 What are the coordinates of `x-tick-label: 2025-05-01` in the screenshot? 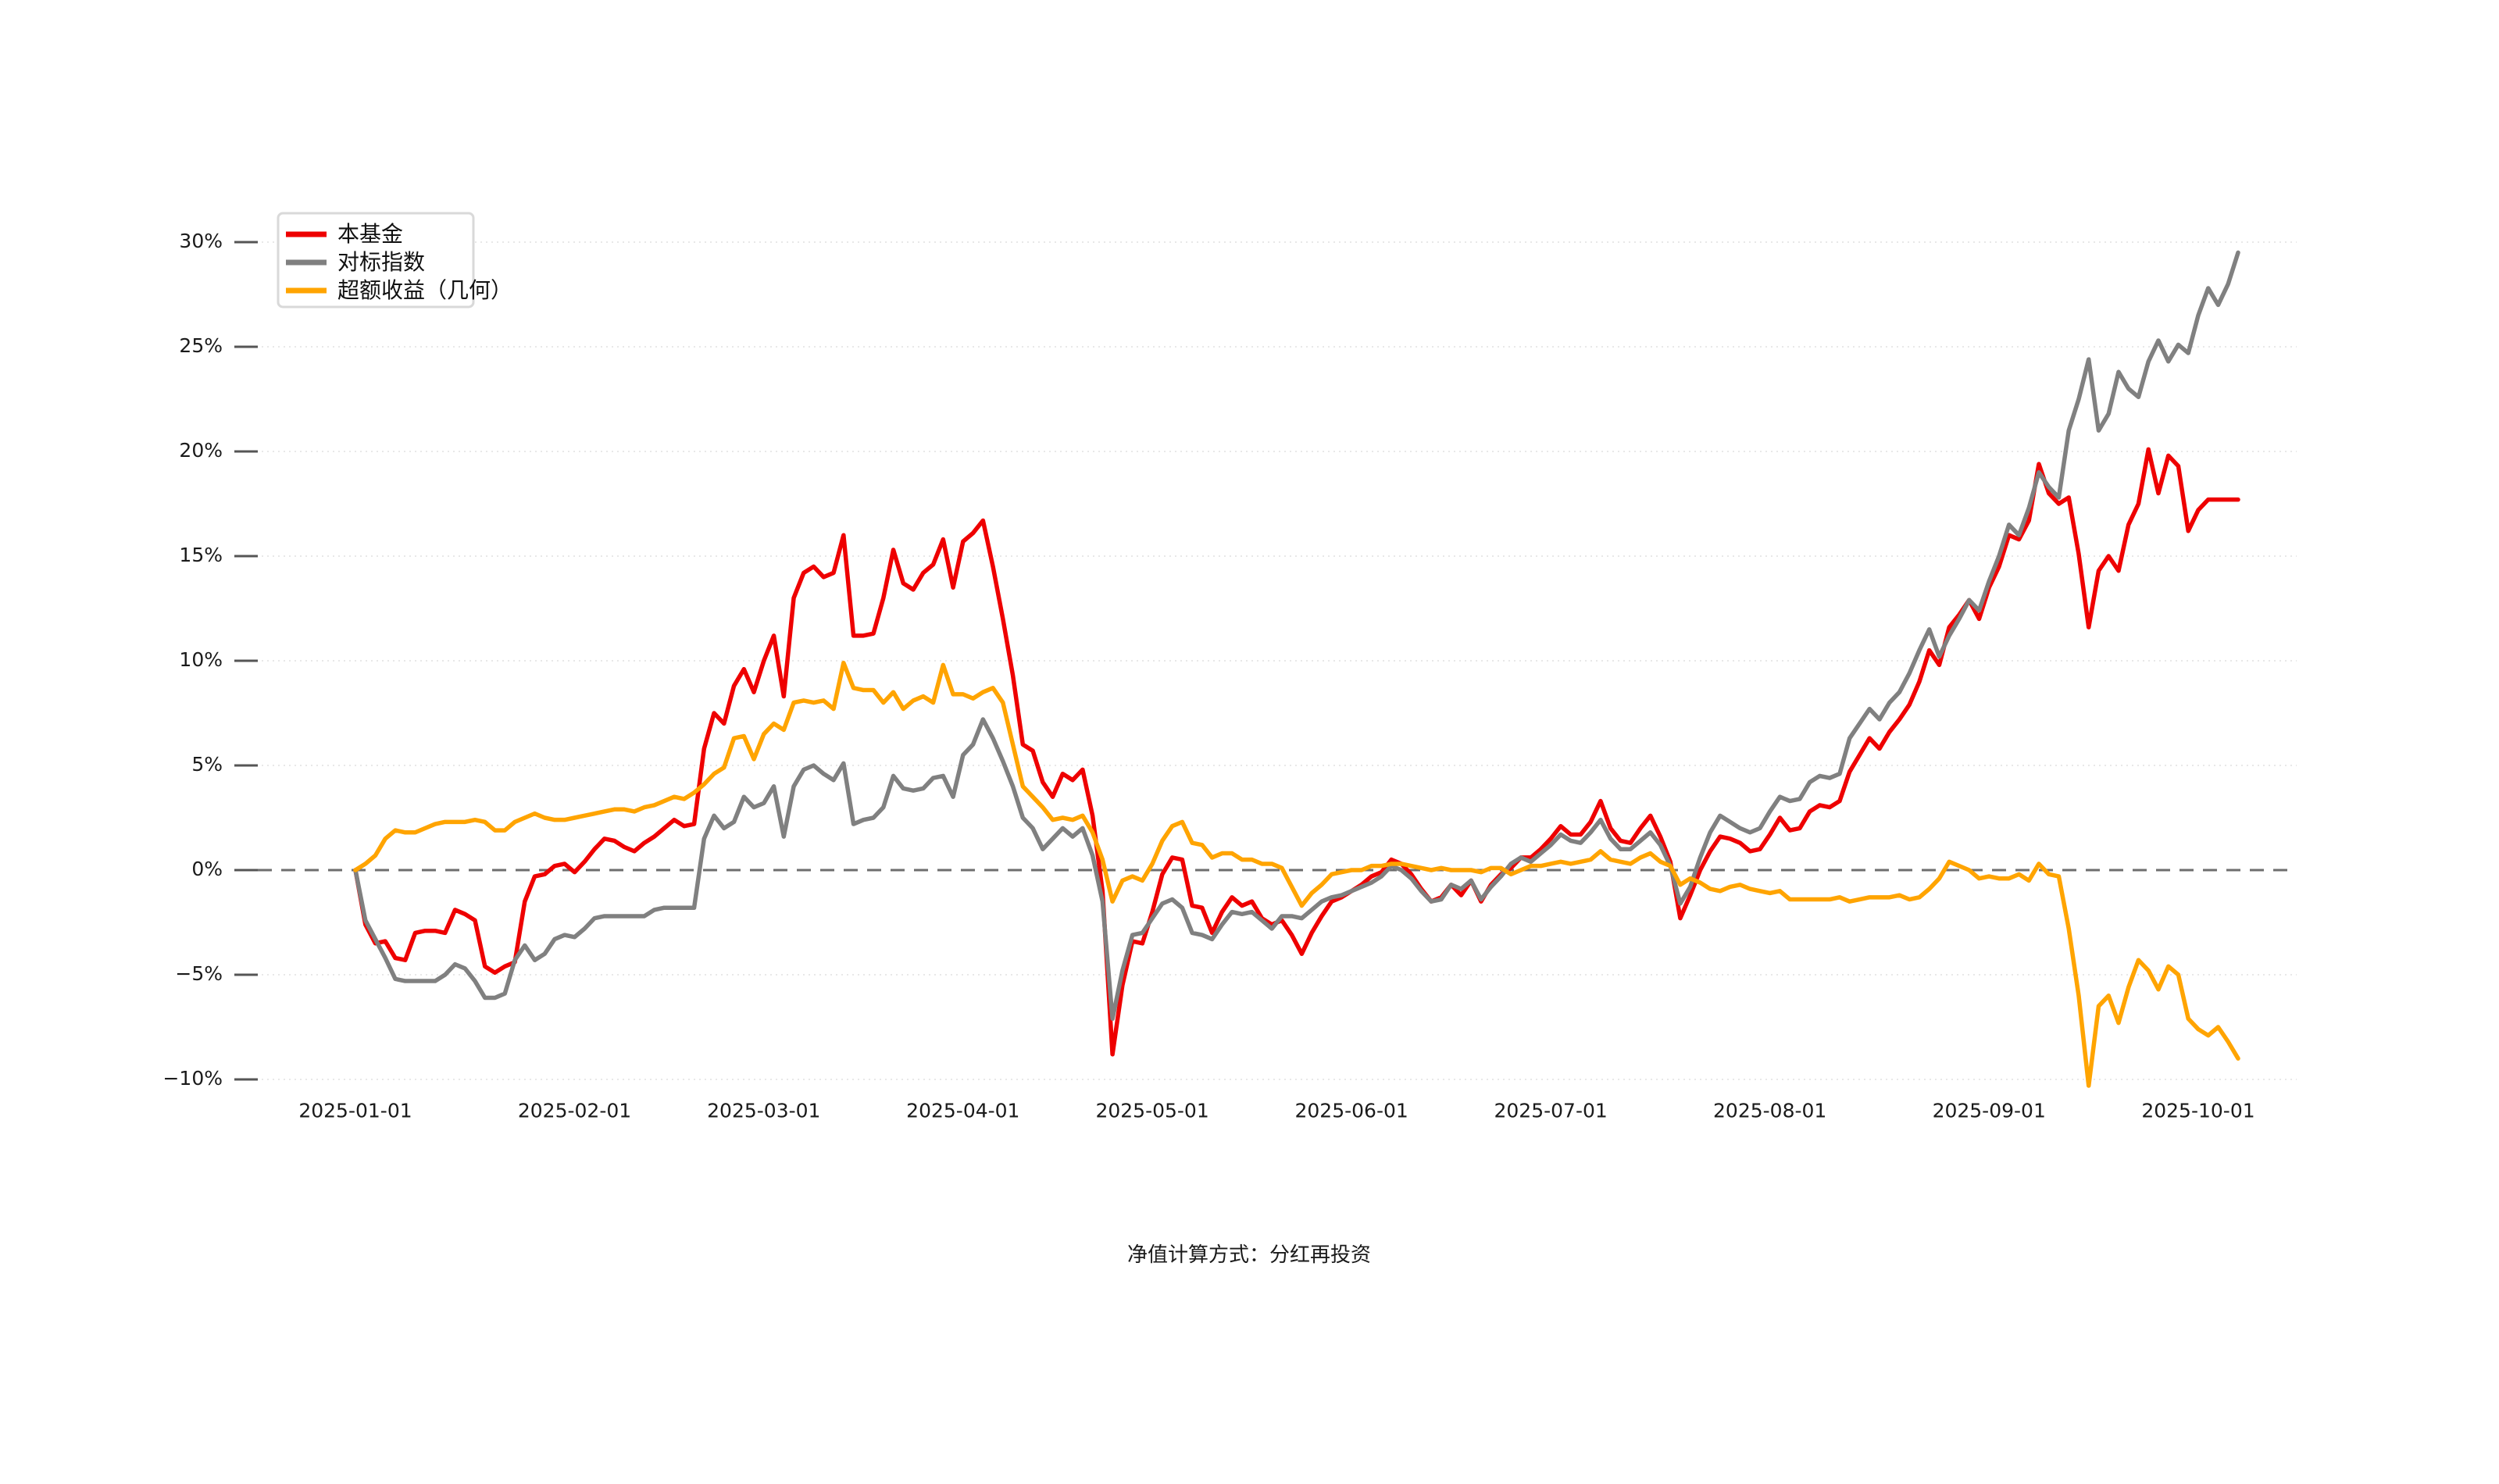 It's located at (1151, 1110).